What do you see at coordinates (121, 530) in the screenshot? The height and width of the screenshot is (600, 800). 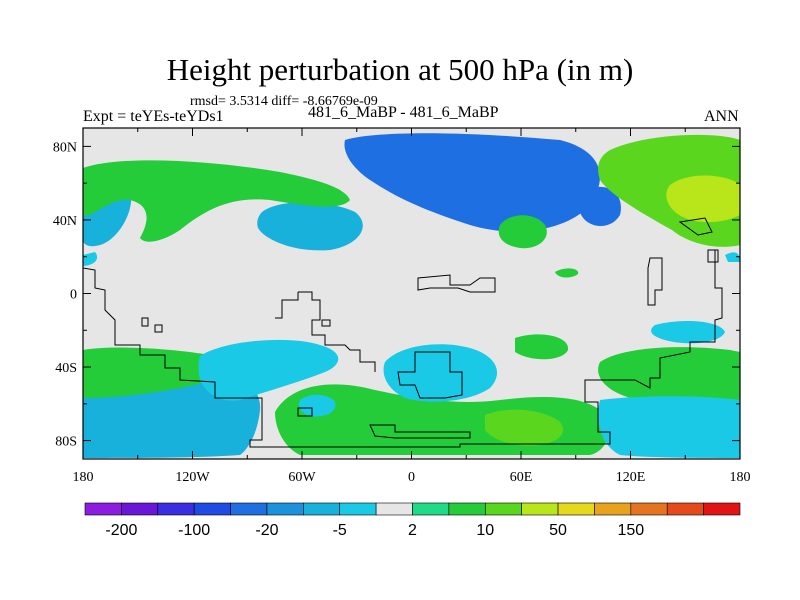 I see `colorbar-label: -200` at bounding box center [121, 530].